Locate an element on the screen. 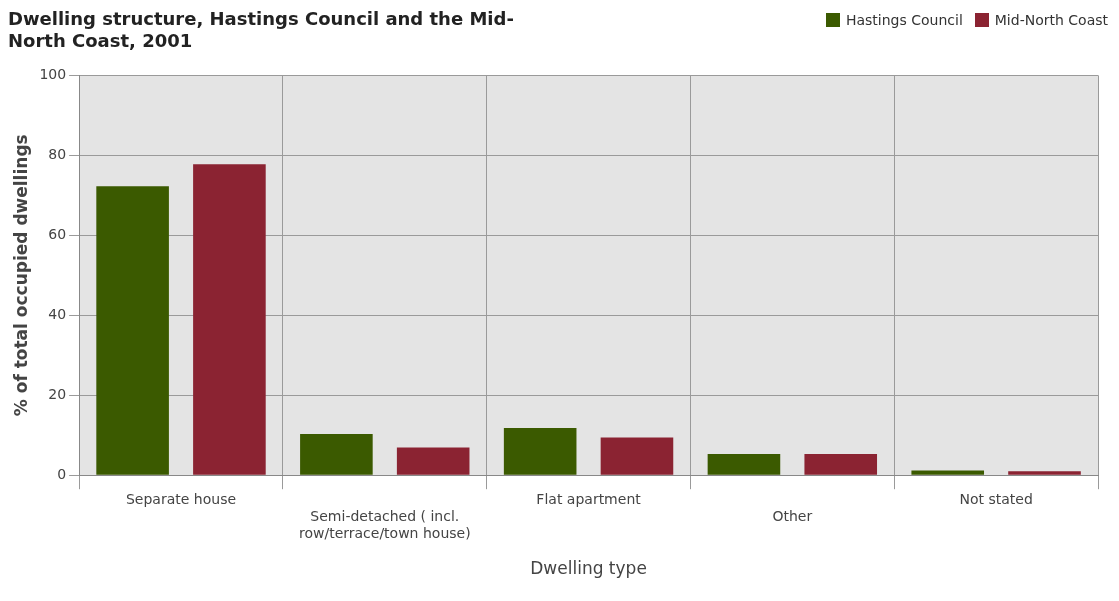  x-tick-label: Separate house is located at coordinates (181, 499).